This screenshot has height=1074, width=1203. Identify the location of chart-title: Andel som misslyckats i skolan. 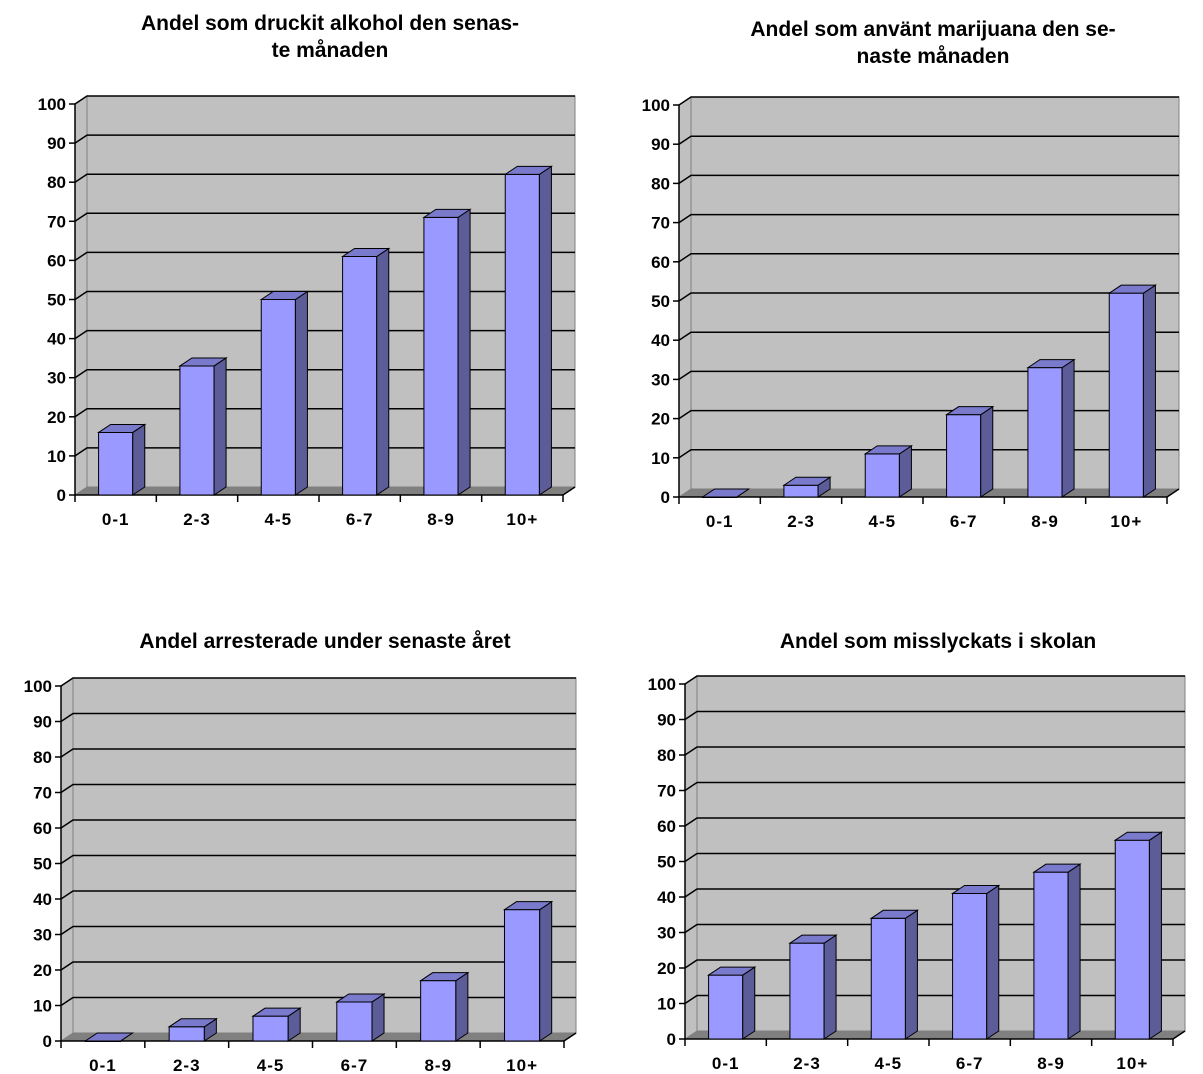
(935, 641).